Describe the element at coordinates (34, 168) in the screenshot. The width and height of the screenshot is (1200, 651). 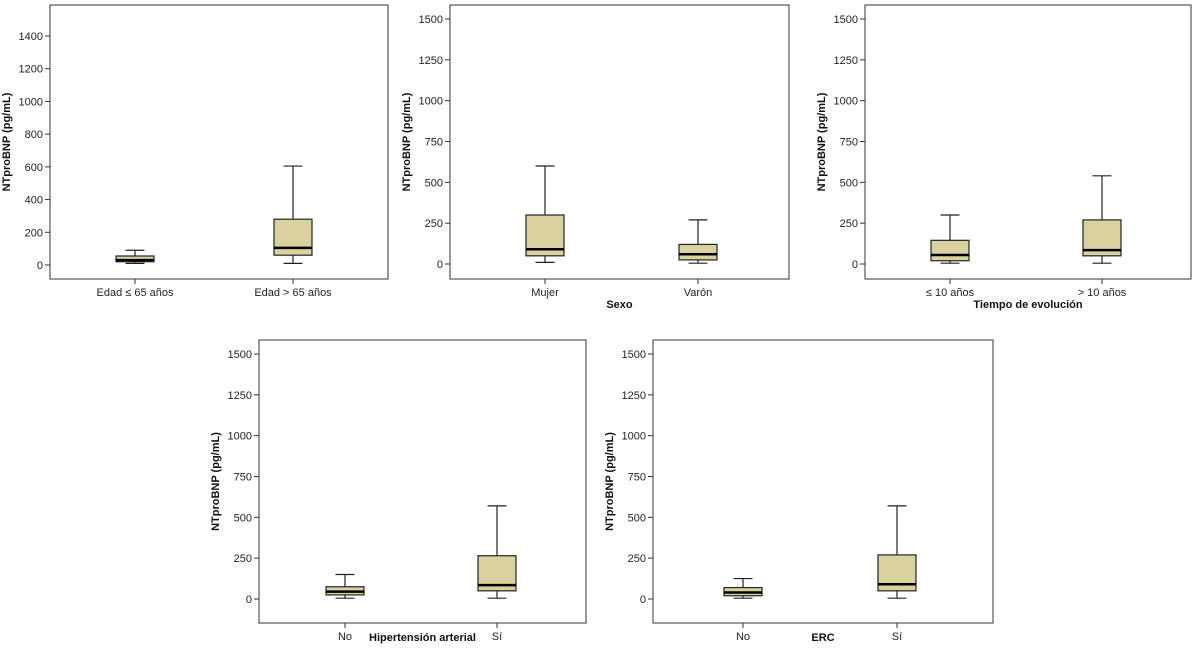
I see `y-tick-label: 600` at that location.